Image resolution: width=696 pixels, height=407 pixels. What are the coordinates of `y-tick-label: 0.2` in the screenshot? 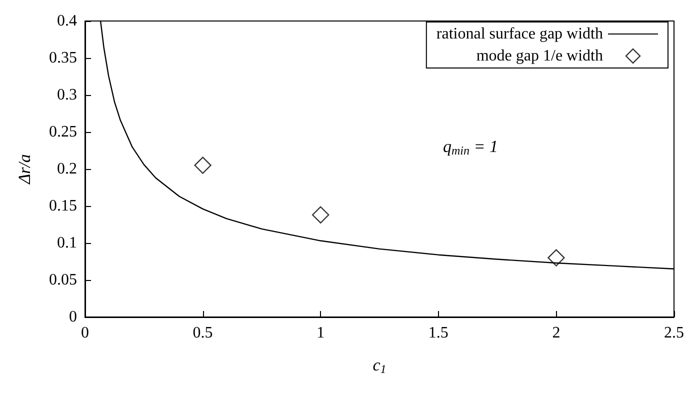 It's located at (67, 169).